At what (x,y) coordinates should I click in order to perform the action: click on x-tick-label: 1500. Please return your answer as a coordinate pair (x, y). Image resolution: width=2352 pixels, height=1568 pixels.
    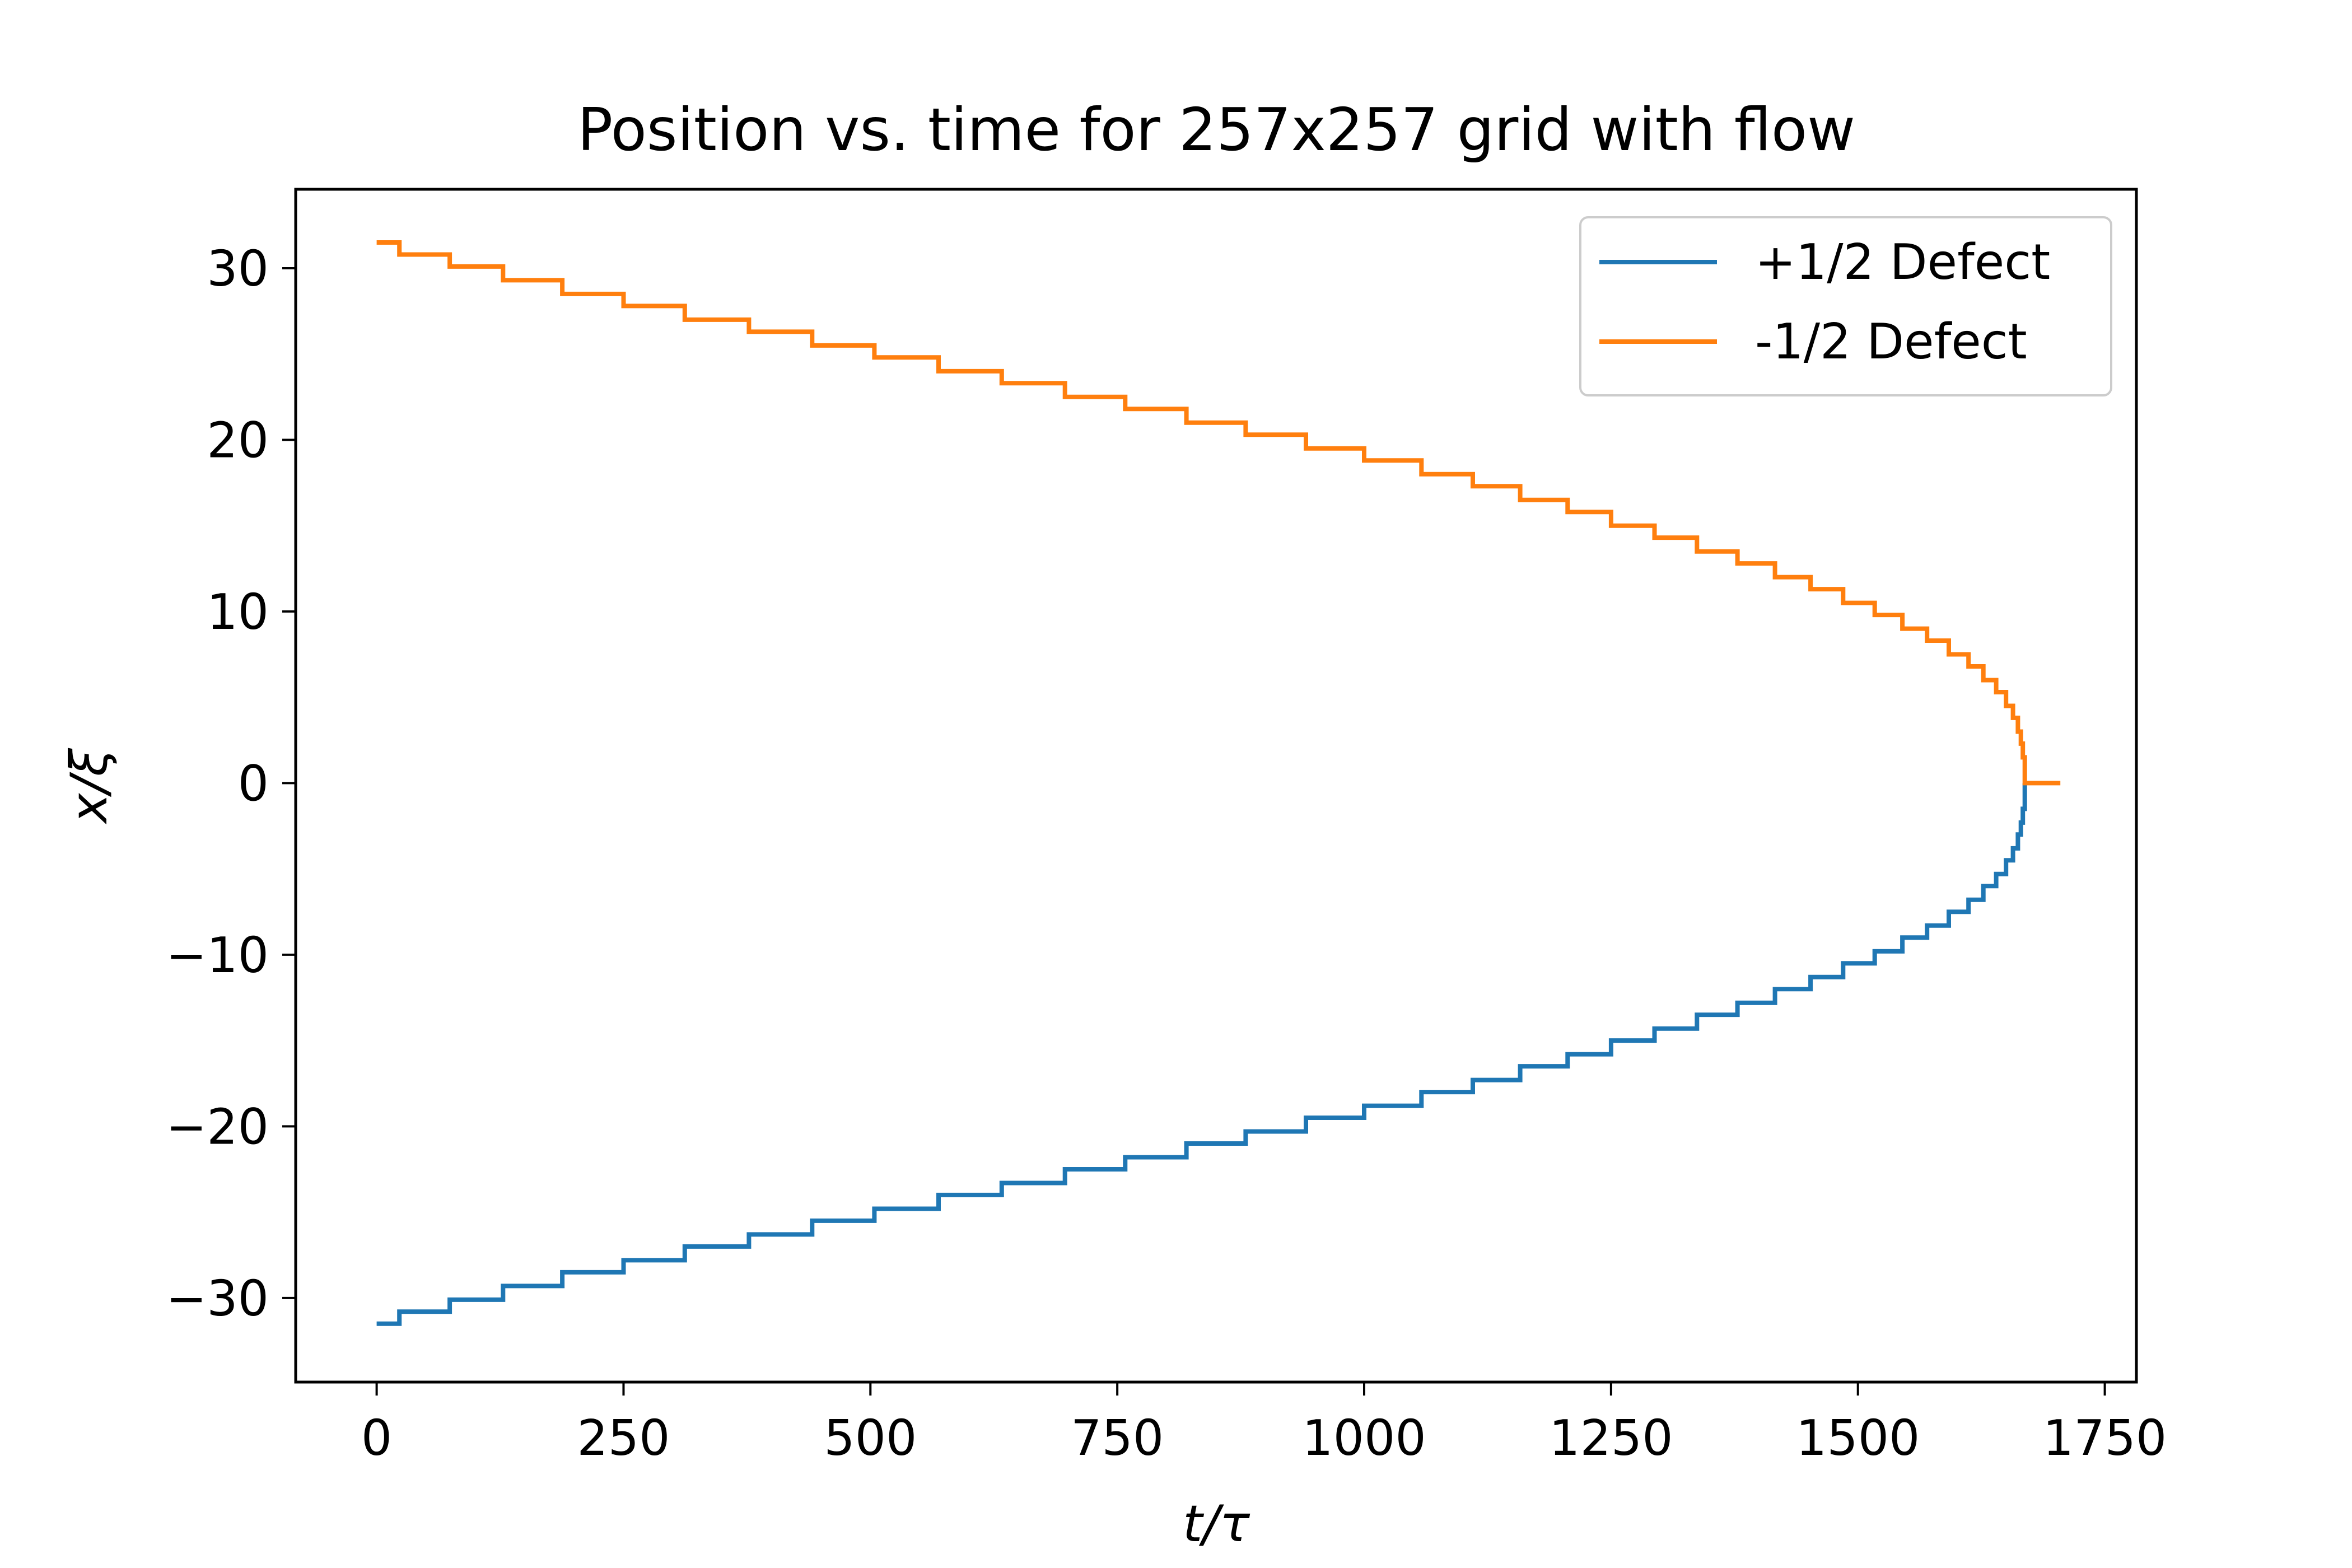
    Looking at the image, I should click on (1858, 1439).